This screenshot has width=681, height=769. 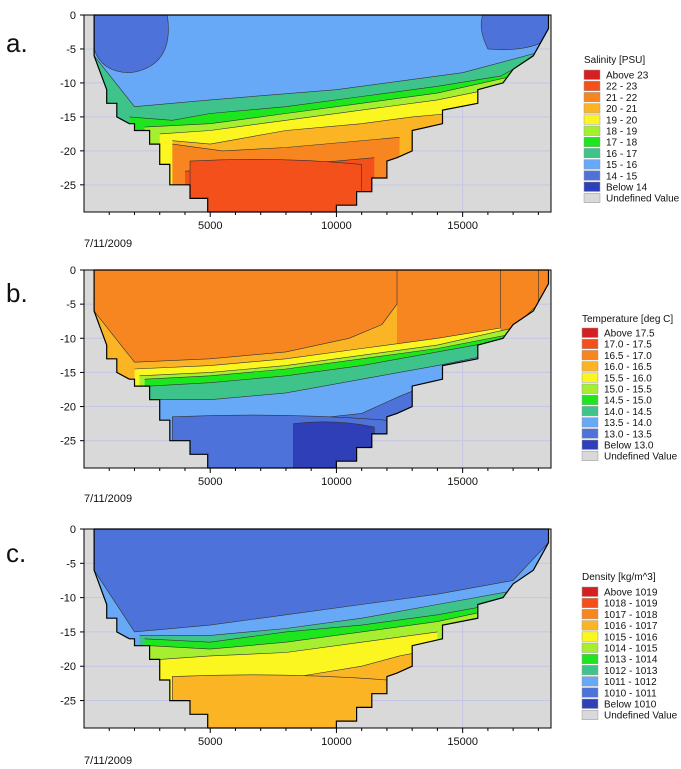 What do you see at coordinates (630, 705) in the screenshot?
I see `legend-label: Below 1010` at bounding box center [630, 705].